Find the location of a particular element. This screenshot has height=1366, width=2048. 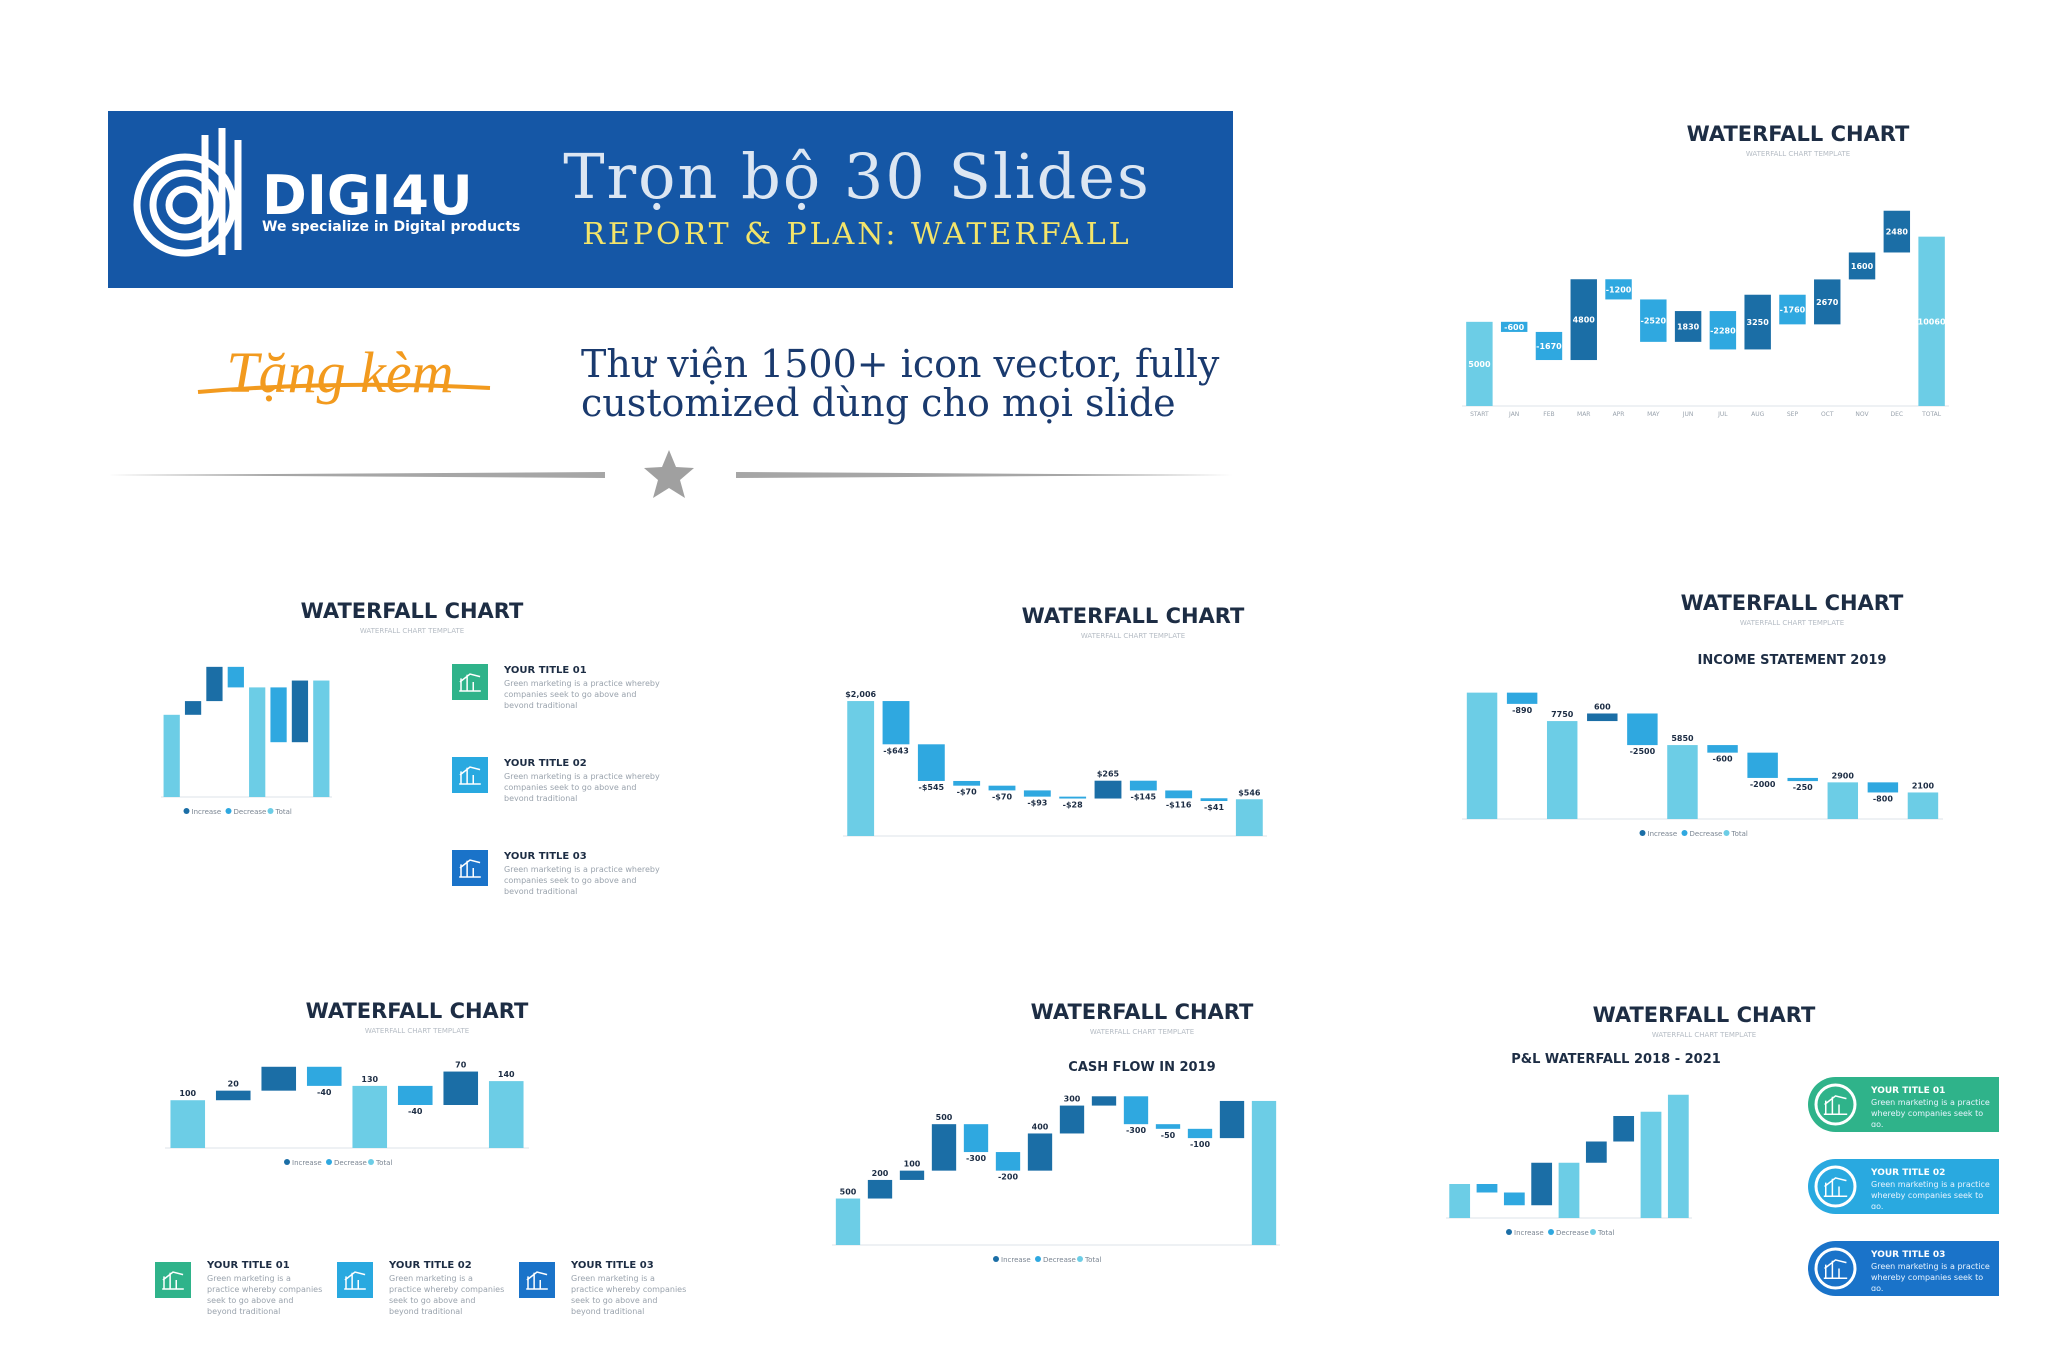

item-title: YOUR TITLE 02 is located at coordinates (1907, 1173).